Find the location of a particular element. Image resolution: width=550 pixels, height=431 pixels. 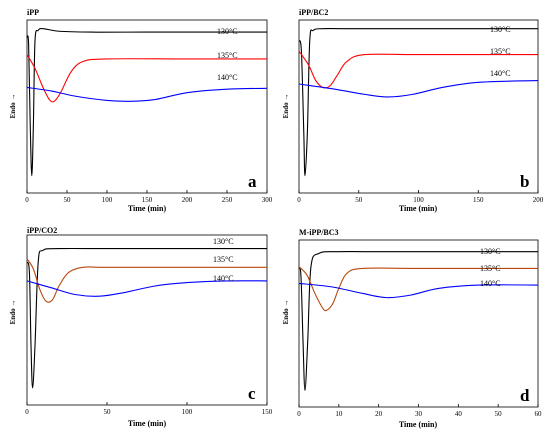

panel-b-x-tick-label: 50 is located at coordinates (359, 200).